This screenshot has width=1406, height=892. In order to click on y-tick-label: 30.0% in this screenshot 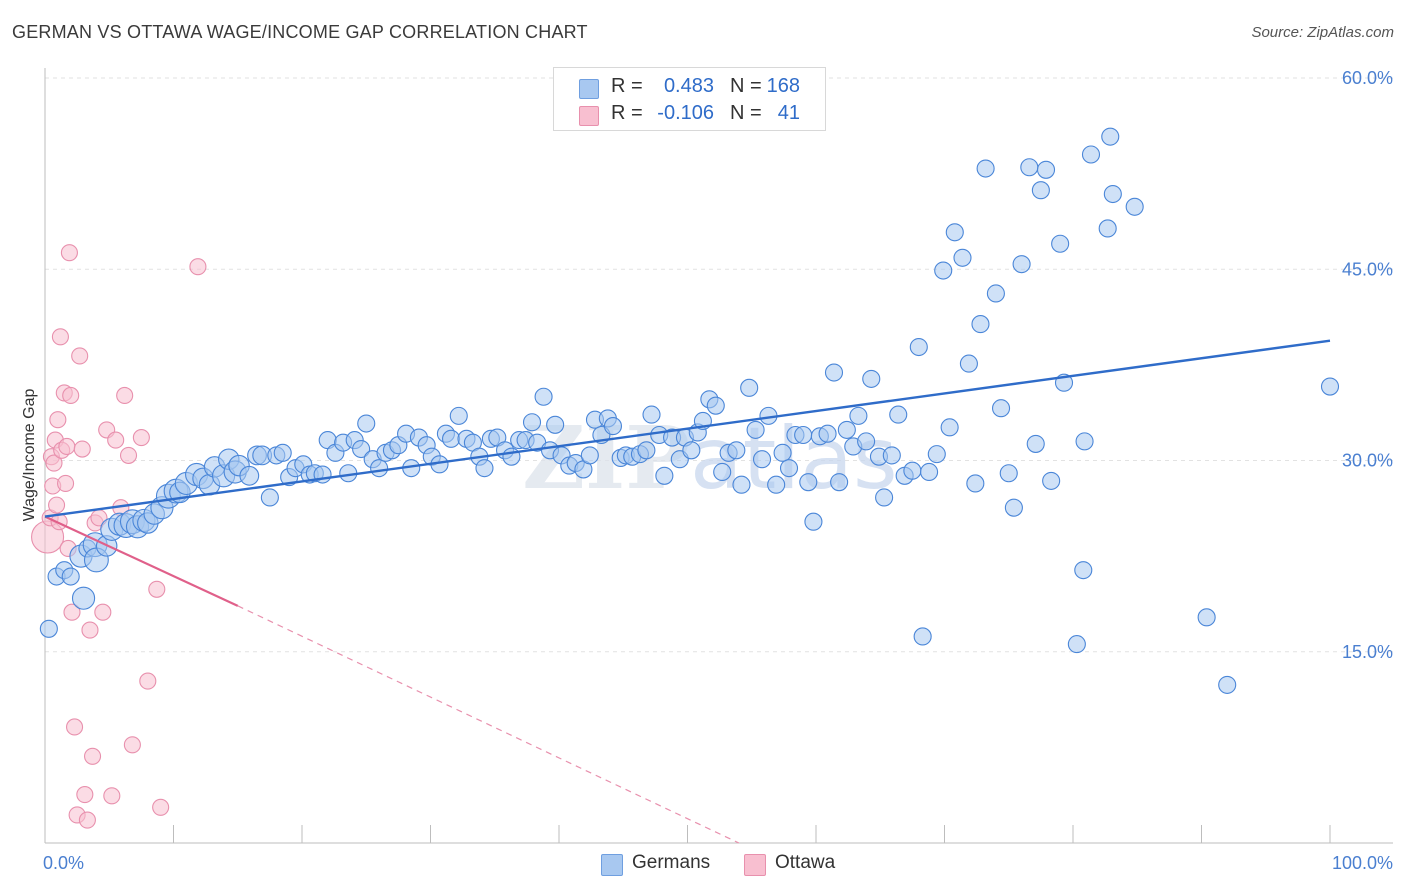, I will do `click(1367, 461)`.